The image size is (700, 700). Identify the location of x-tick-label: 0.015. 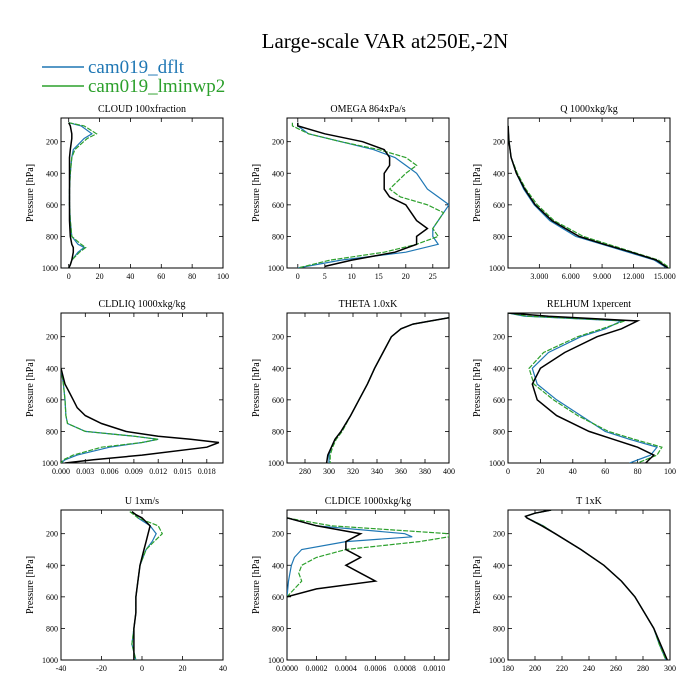
(183, 471).